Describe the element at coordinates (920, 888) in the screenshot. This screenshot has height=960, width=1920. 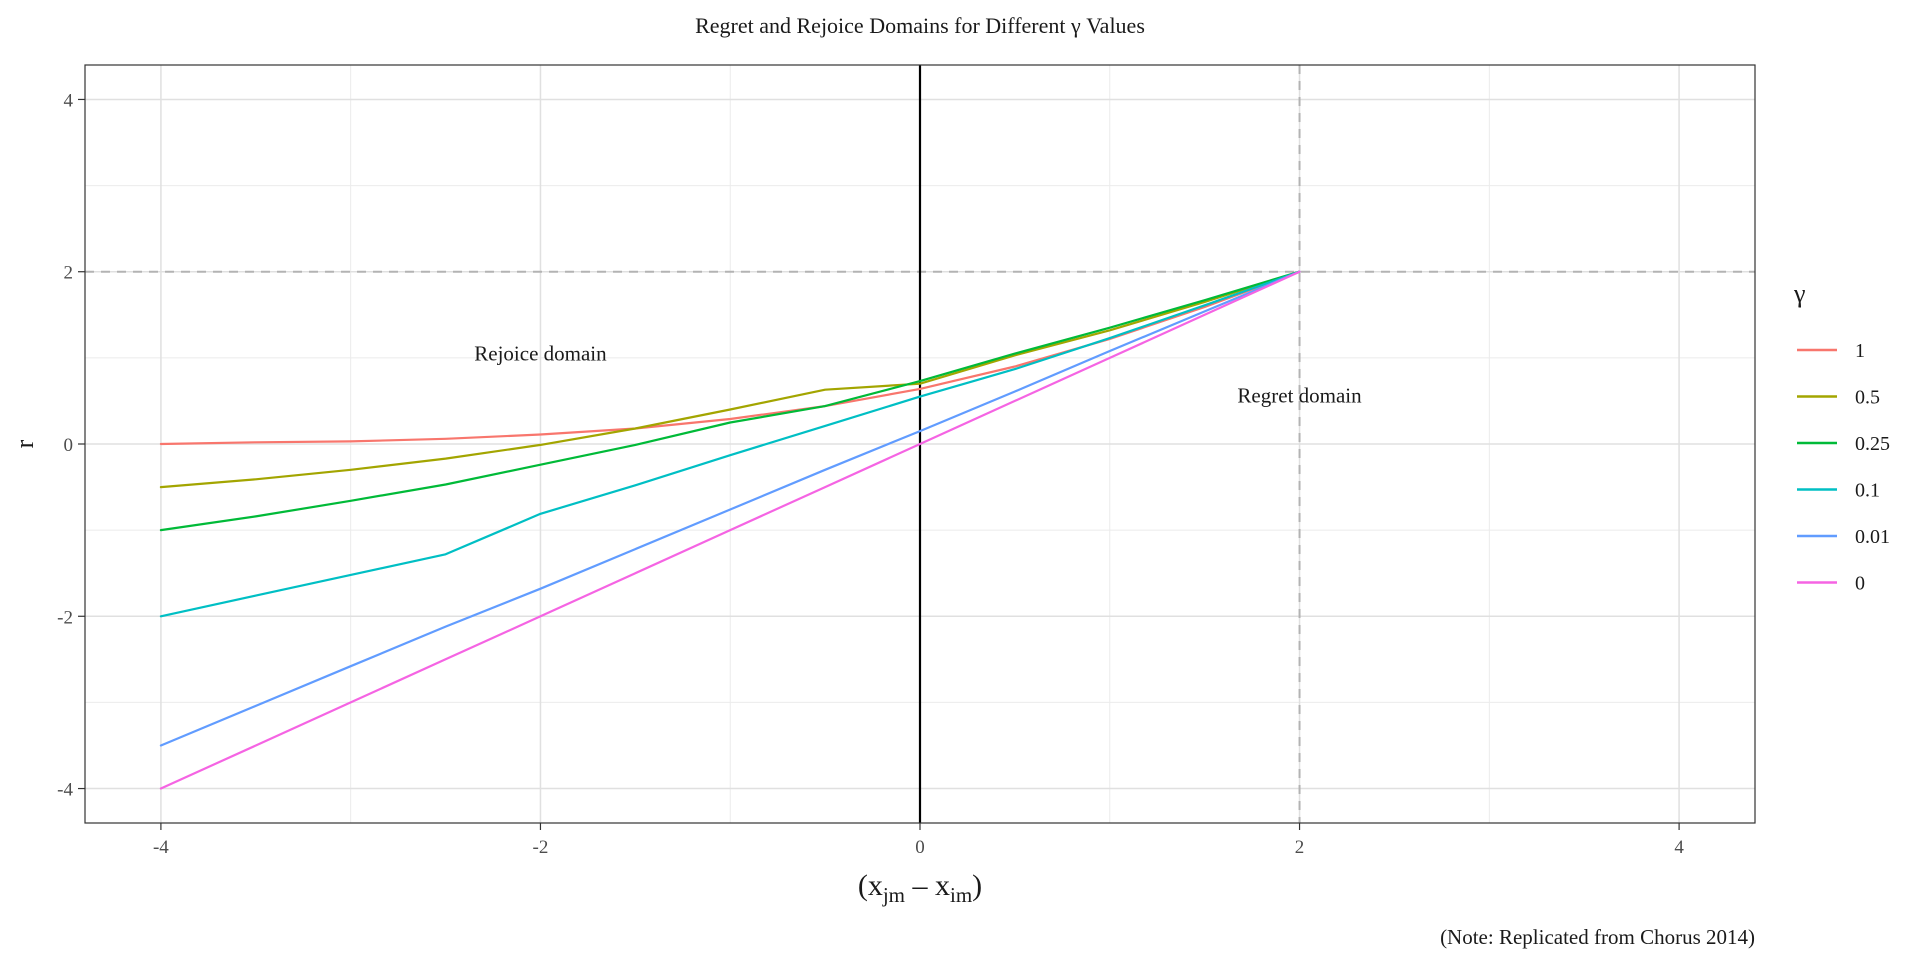
I see `x-axis-label: (xjm – xim)` at that location.